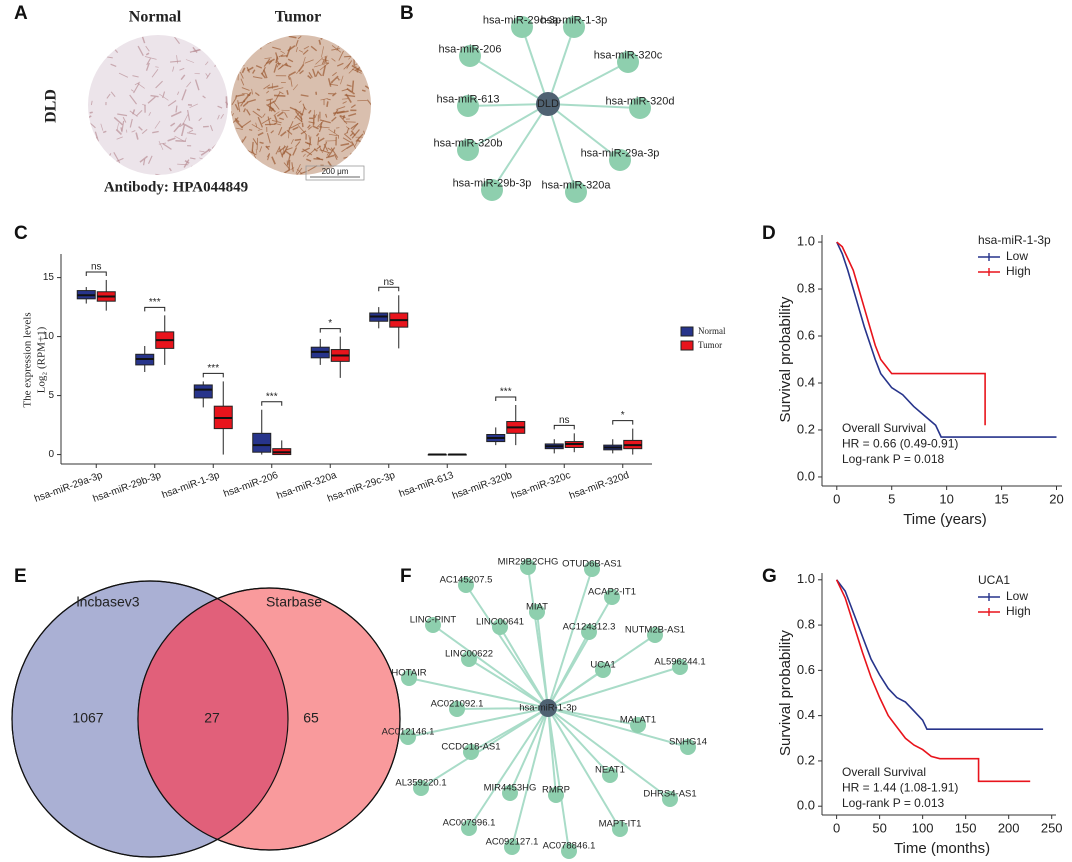 The image size is (1072, 862). What do you see at coordinates (1009, 827) in the screenshot?
I see `x-tick-label: 200` at bounding box center [1009, 827].